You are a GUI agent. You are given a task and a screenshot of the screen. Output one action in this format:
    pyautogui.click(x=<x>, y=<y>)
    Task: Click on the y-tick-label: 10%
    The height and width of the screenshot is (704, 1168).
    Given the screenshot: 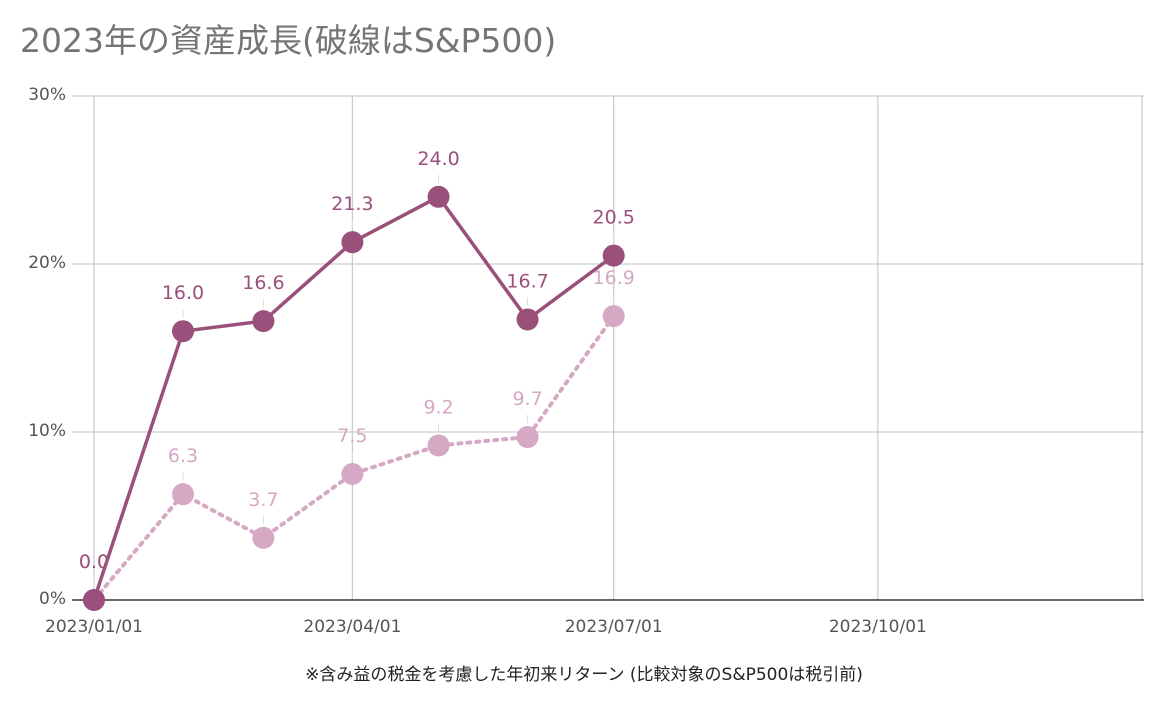 What is the action you would take?
    pyautogui.click(x=47, y=431)
    